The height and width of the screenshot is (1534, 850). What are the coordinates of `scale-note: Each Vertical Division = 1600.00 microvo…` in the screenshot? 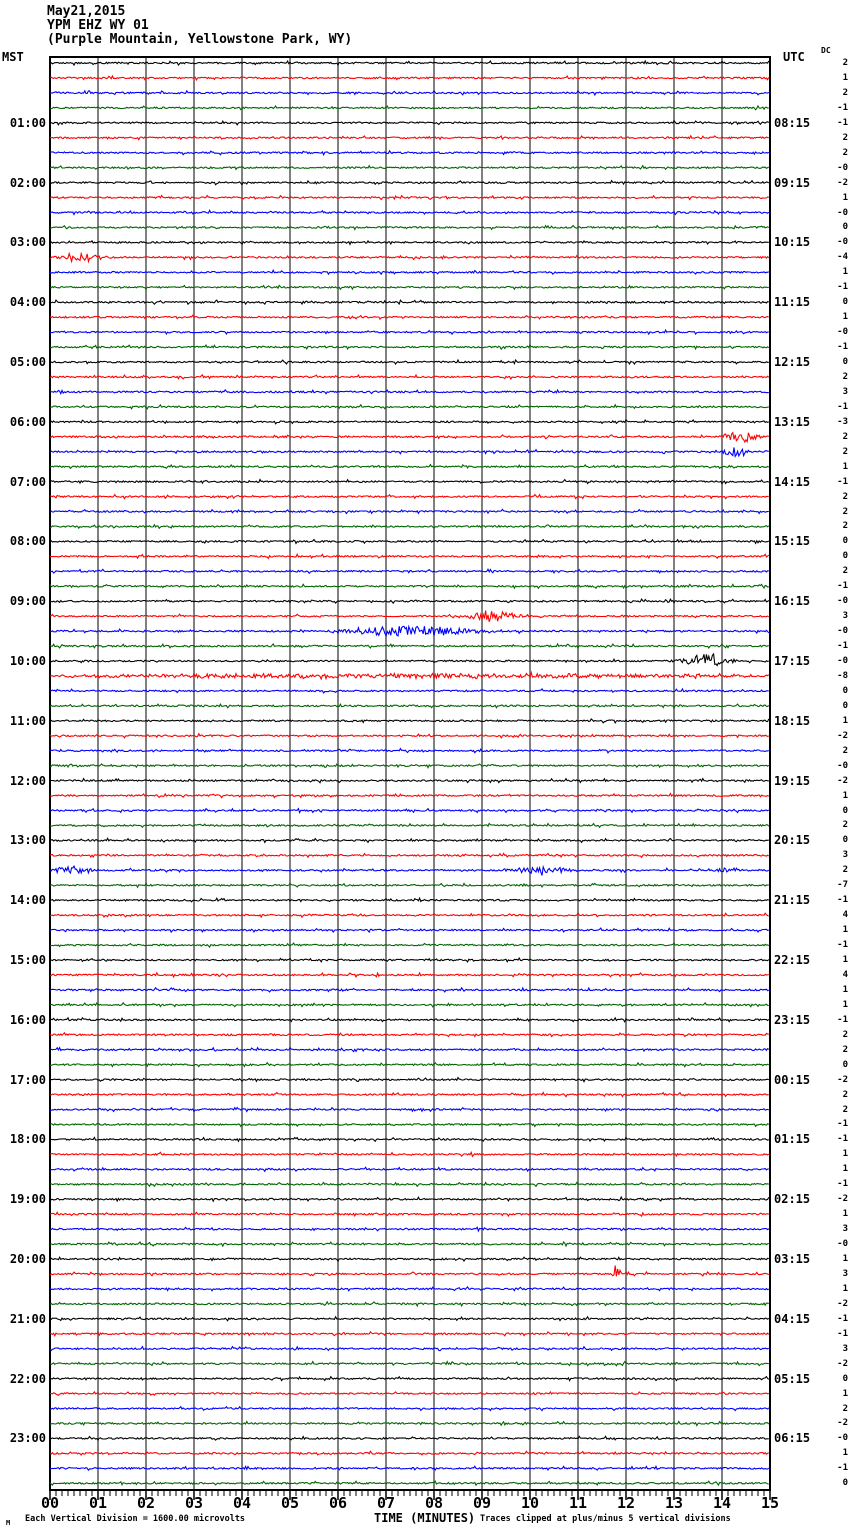 It's located at (135, 1519).